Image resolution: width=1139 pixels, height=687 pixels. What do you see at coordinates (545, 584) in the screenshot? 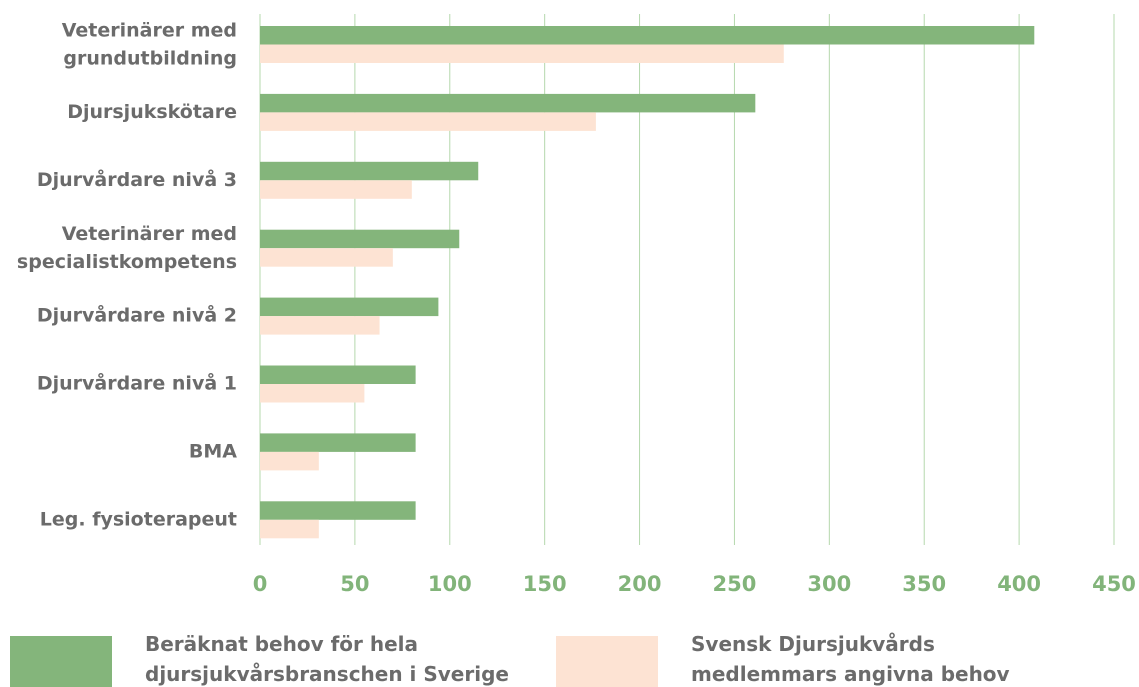
I see `x-tick-label: 150` at bounding box center [545, 584].